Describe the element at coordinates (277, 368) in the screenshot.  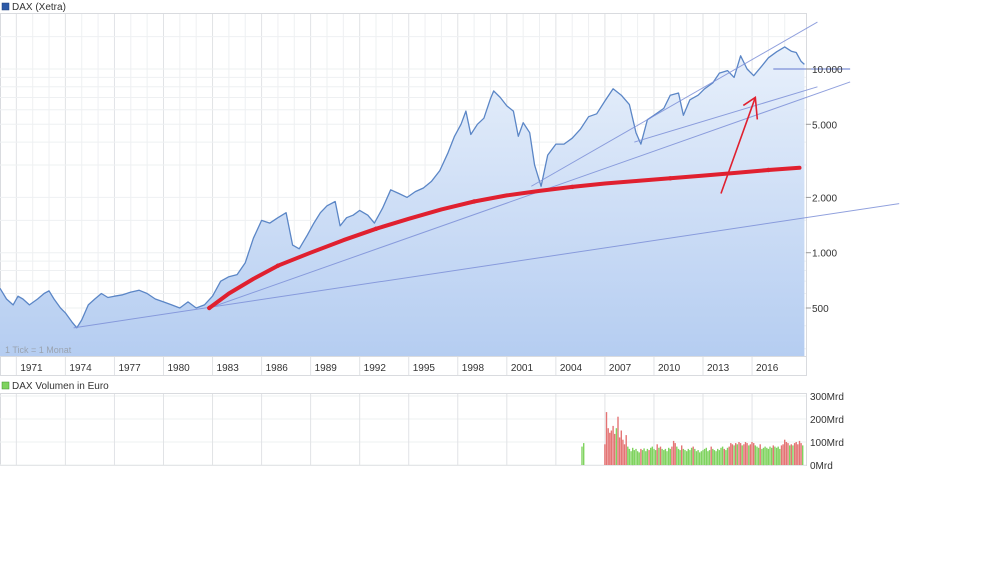
I see `x-tick-label-1986: 1986` at that location.